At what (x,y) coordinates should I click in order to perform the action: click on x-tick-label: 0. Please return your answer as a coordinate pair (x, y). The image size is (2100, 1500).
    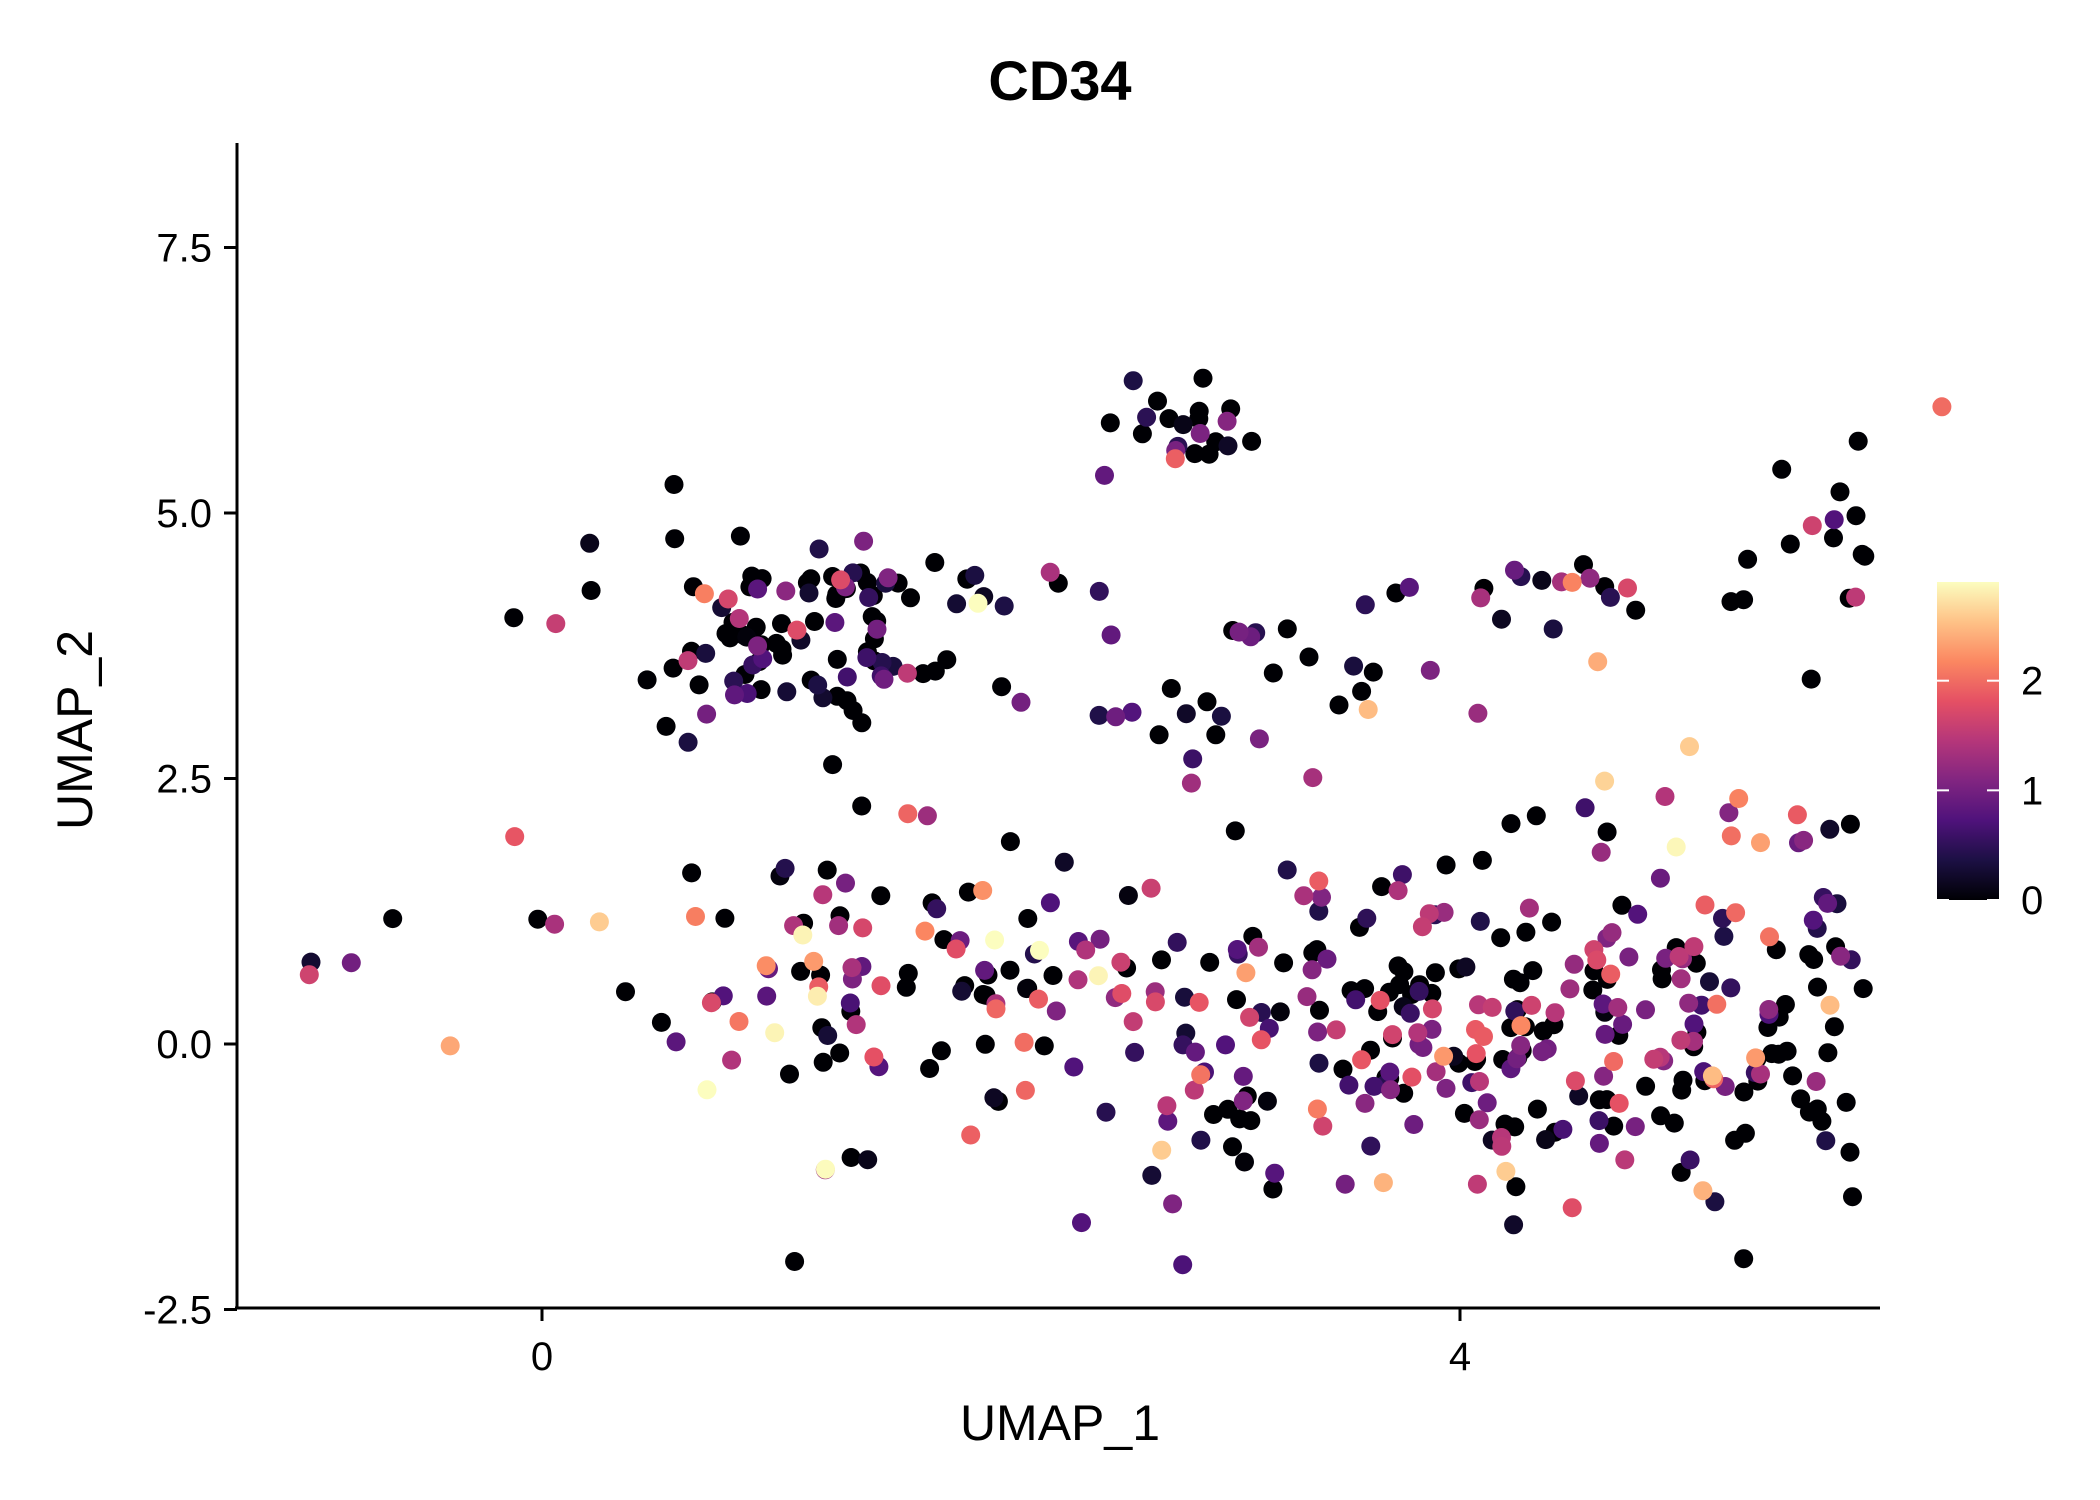
    Looking at the image, I should click on (542, 1357).